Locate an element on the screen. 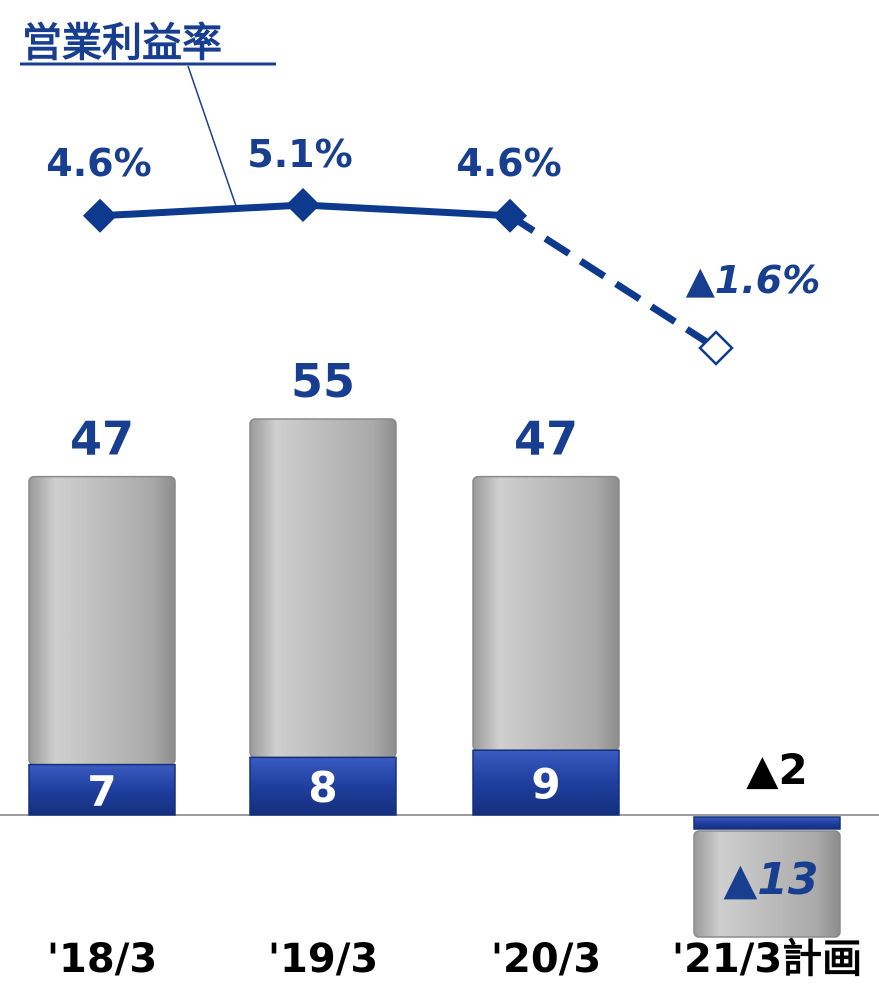 The image size is (879, 989). line-point-label-2: 4.6% is located at coordinates (508, 163).